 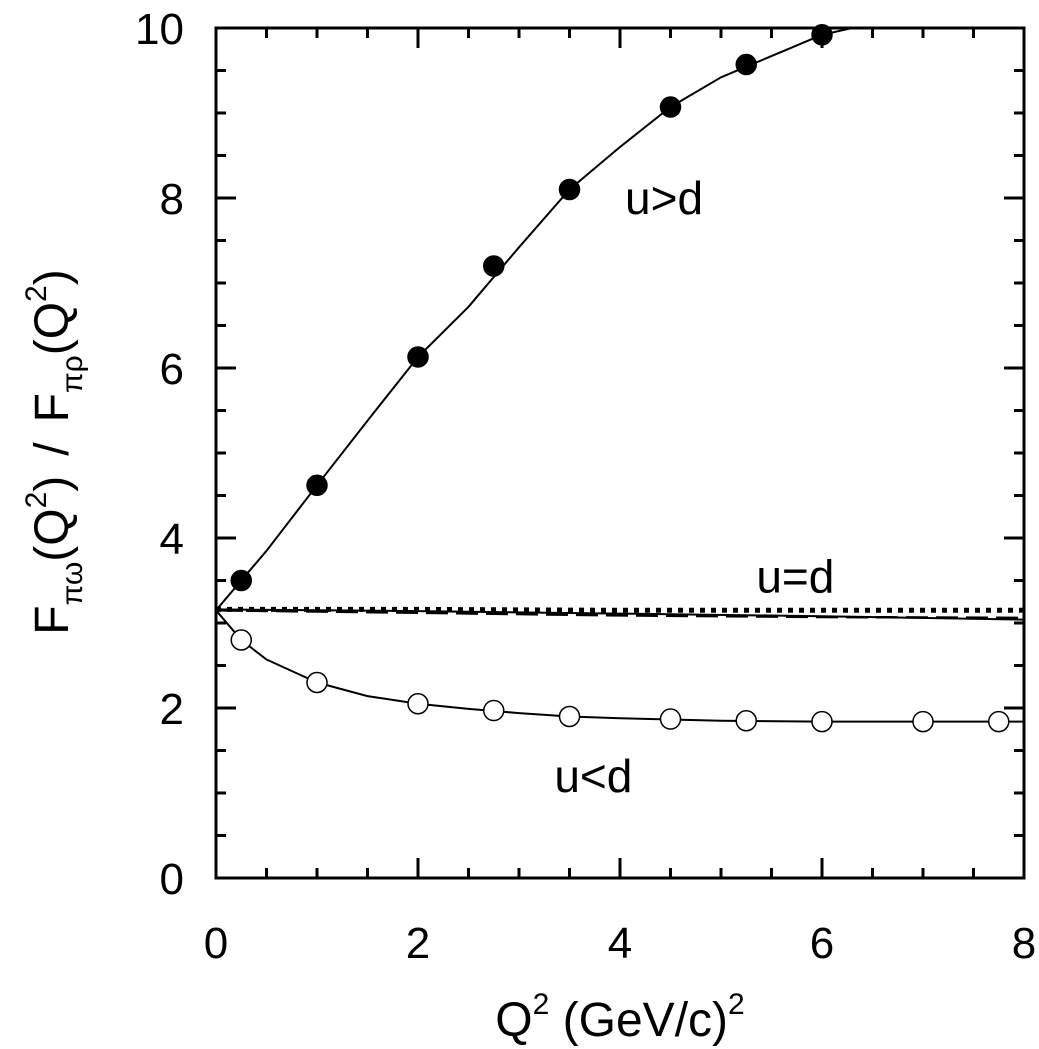 I want to click on y-tick-label: 8, so click(x=172, y=199).